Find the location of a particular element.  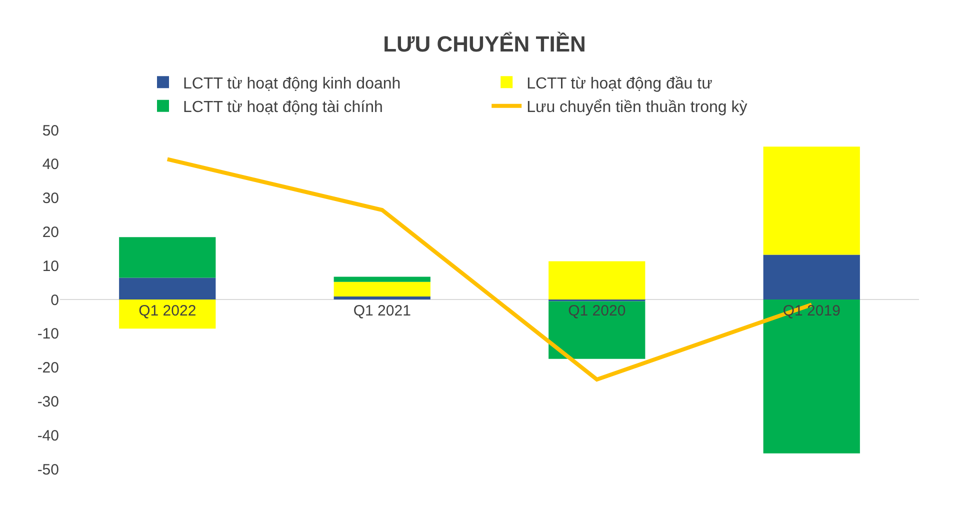

legend-label: LCTT từ hoạt động kinh doanh is located at coordinates (292, 83).